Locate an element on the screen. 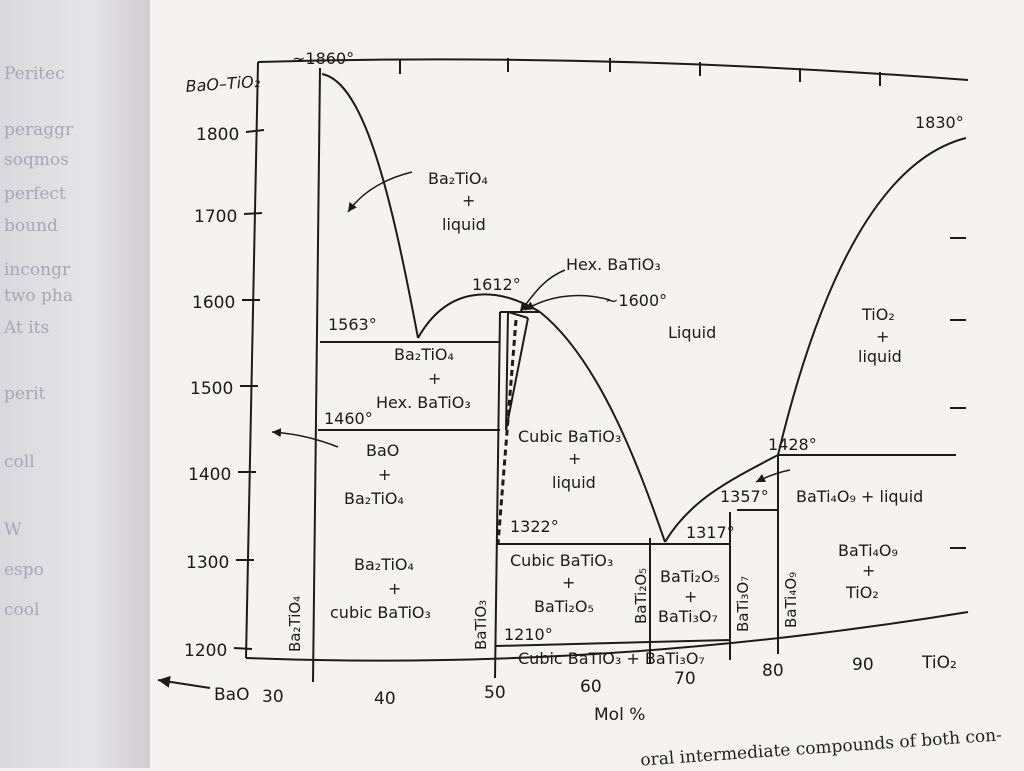 This screenshot has width=1024, height=771. compound-batio3: BaTiO₃ is located at coordinates (481, 625).